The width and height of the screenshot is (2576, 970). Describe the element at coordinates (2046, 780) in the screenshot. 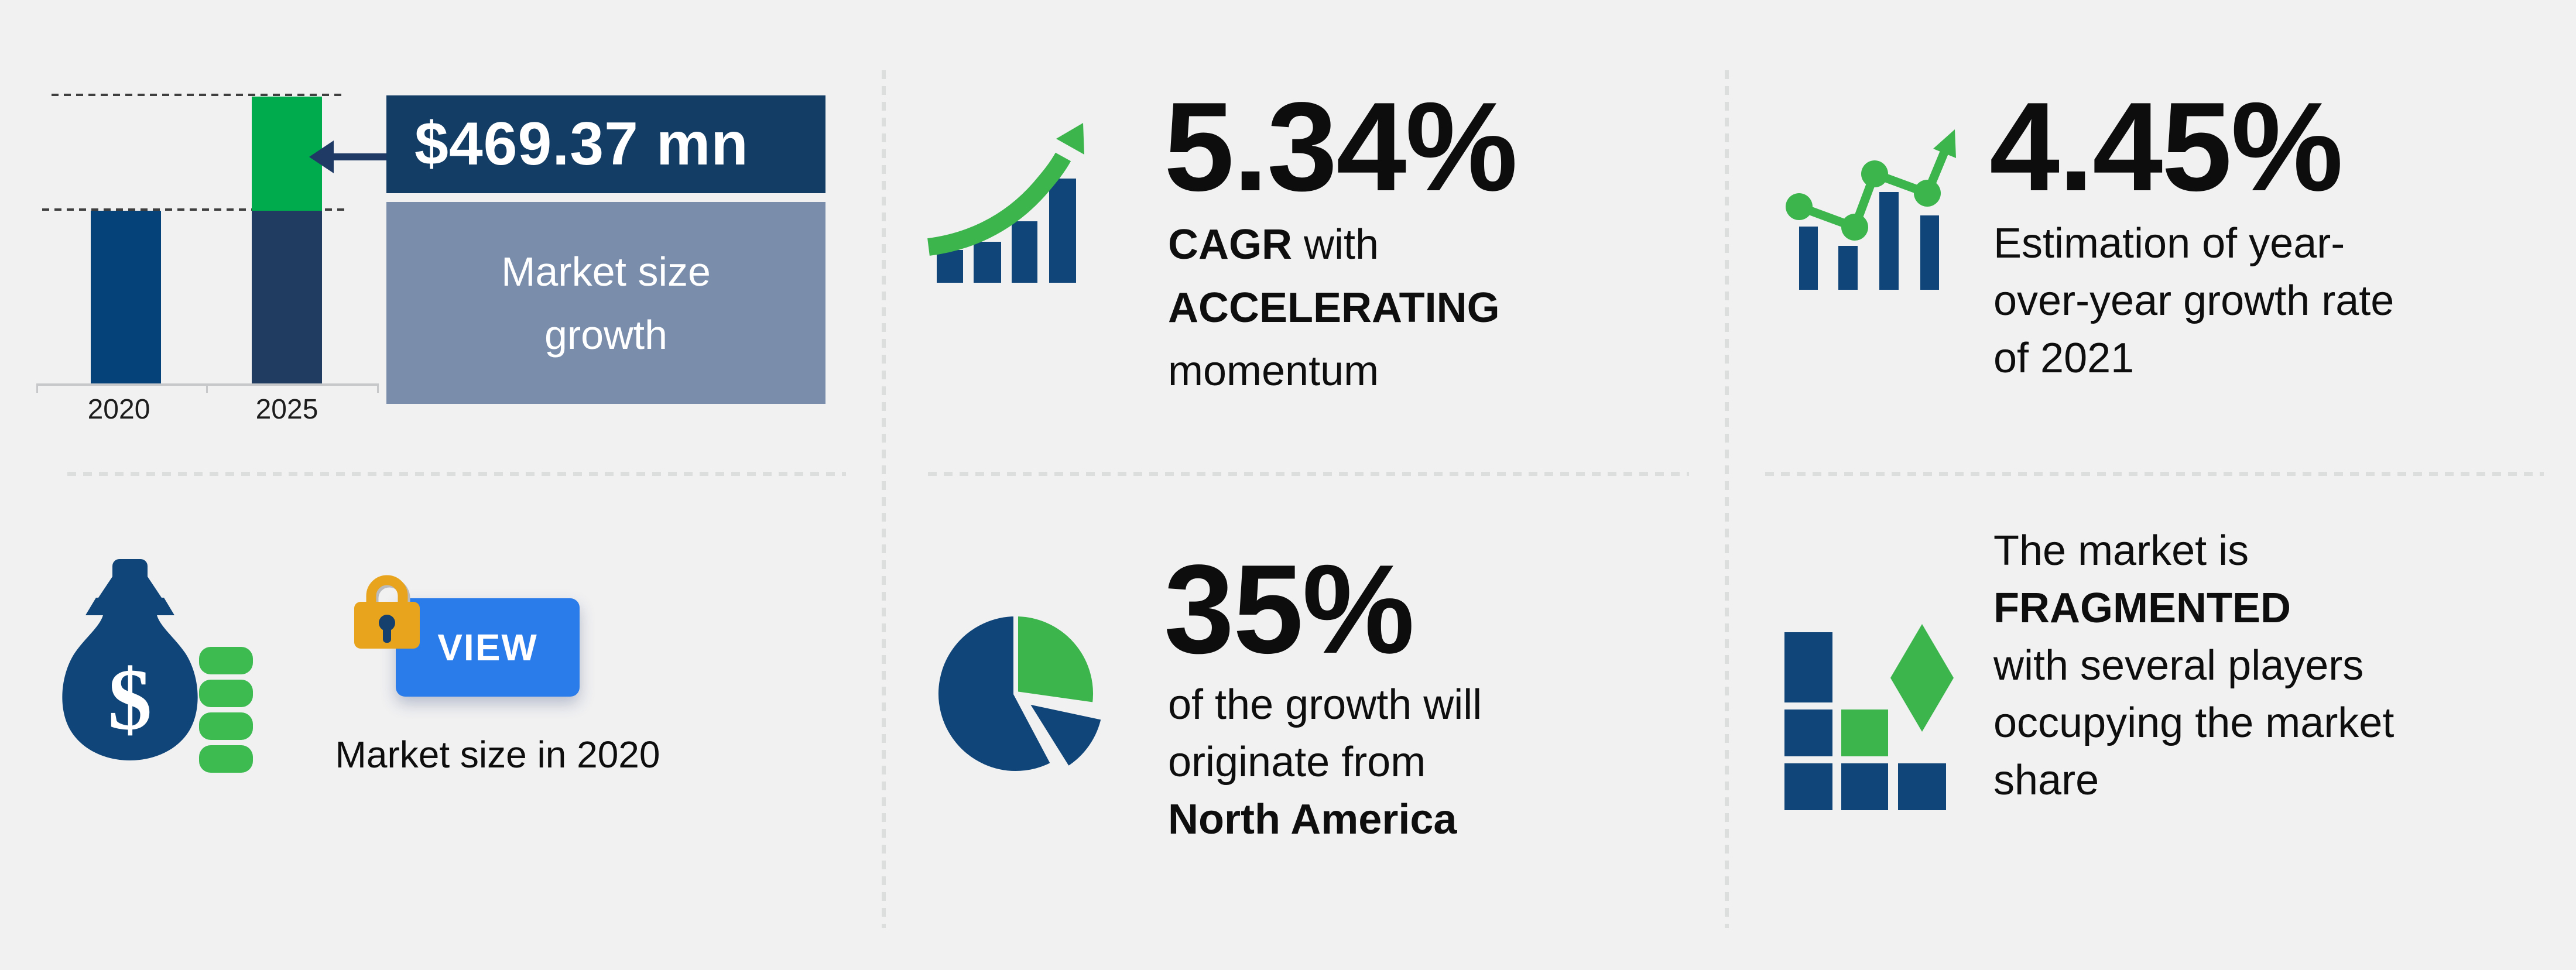

I see `fragmented-line5: share` at that location.